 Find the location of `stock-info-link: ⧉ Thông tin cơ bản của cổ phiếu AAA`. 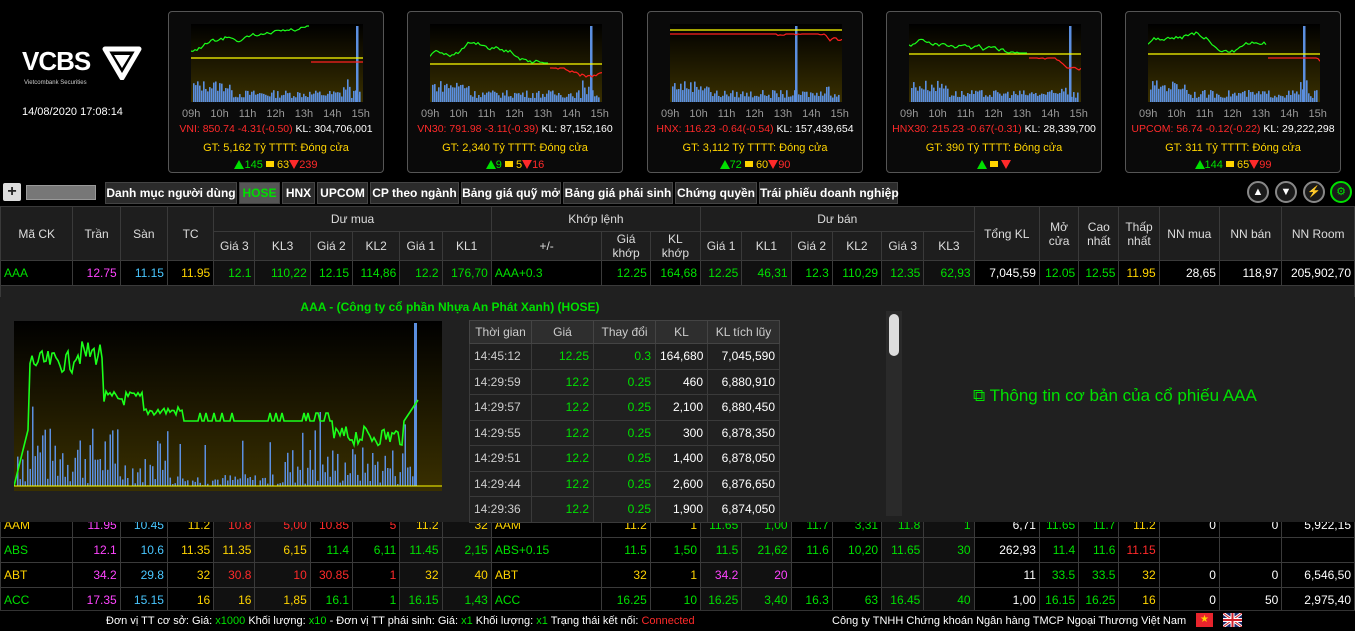

stock-info-link: ⧉ Thông tin cơ bản của cổ phiếu AAA is located at coordinates (1115, 396).